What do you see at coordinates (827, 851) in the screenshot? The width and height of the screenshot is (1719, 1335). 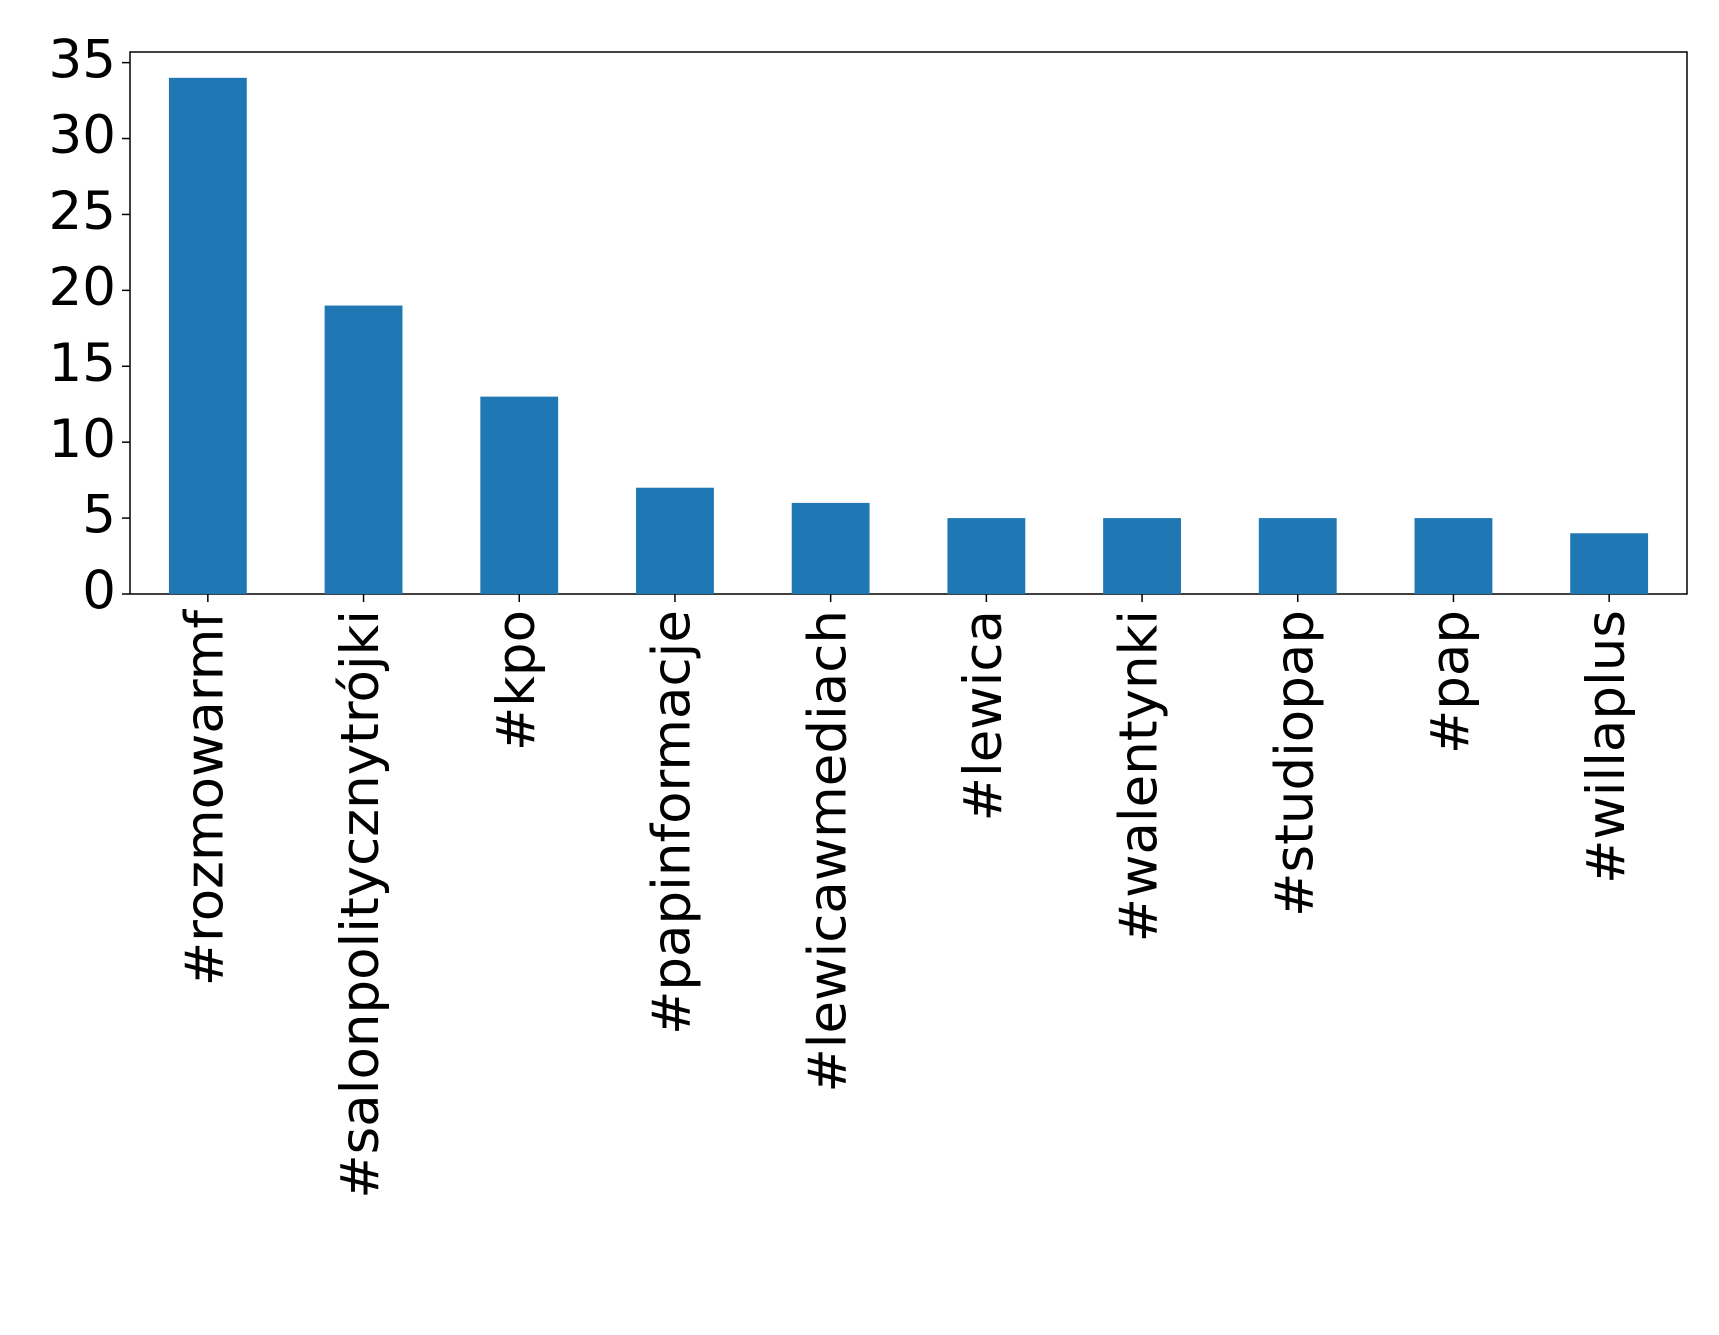 I see `x-tick-label: #lewicawmediach` at bounding box center [827, 851].